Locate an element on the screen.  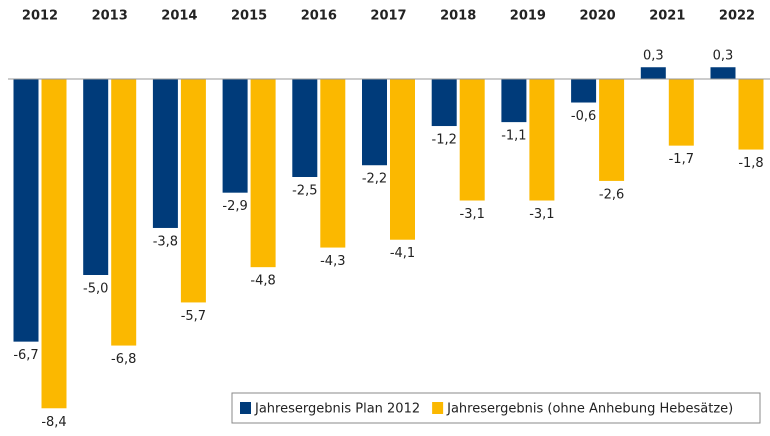
category-label: 2015 is located at coordinates (249, 16).